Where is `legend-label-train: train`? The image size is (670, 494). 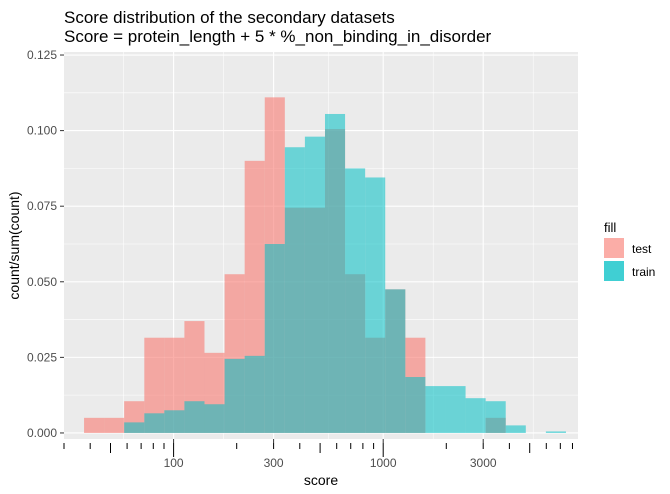
legend-label-train: train is located at coordinates (643, 272).